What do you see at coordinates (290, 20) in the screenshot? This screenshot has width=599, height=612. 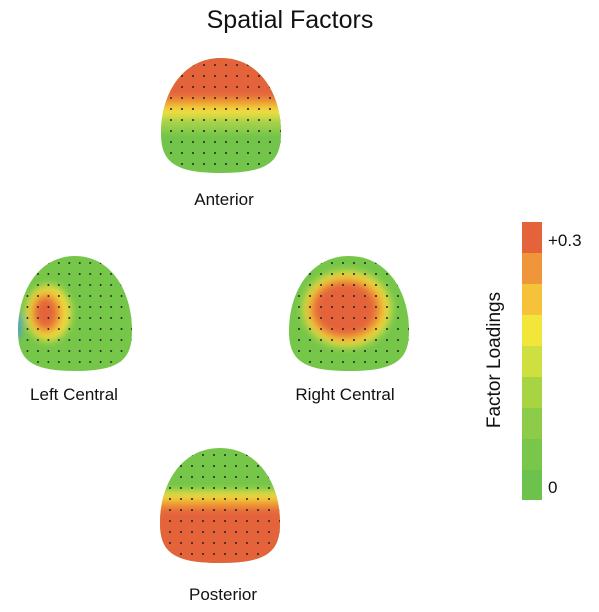 I see `title: Spatial Factors` at bounding box center [290, 20].